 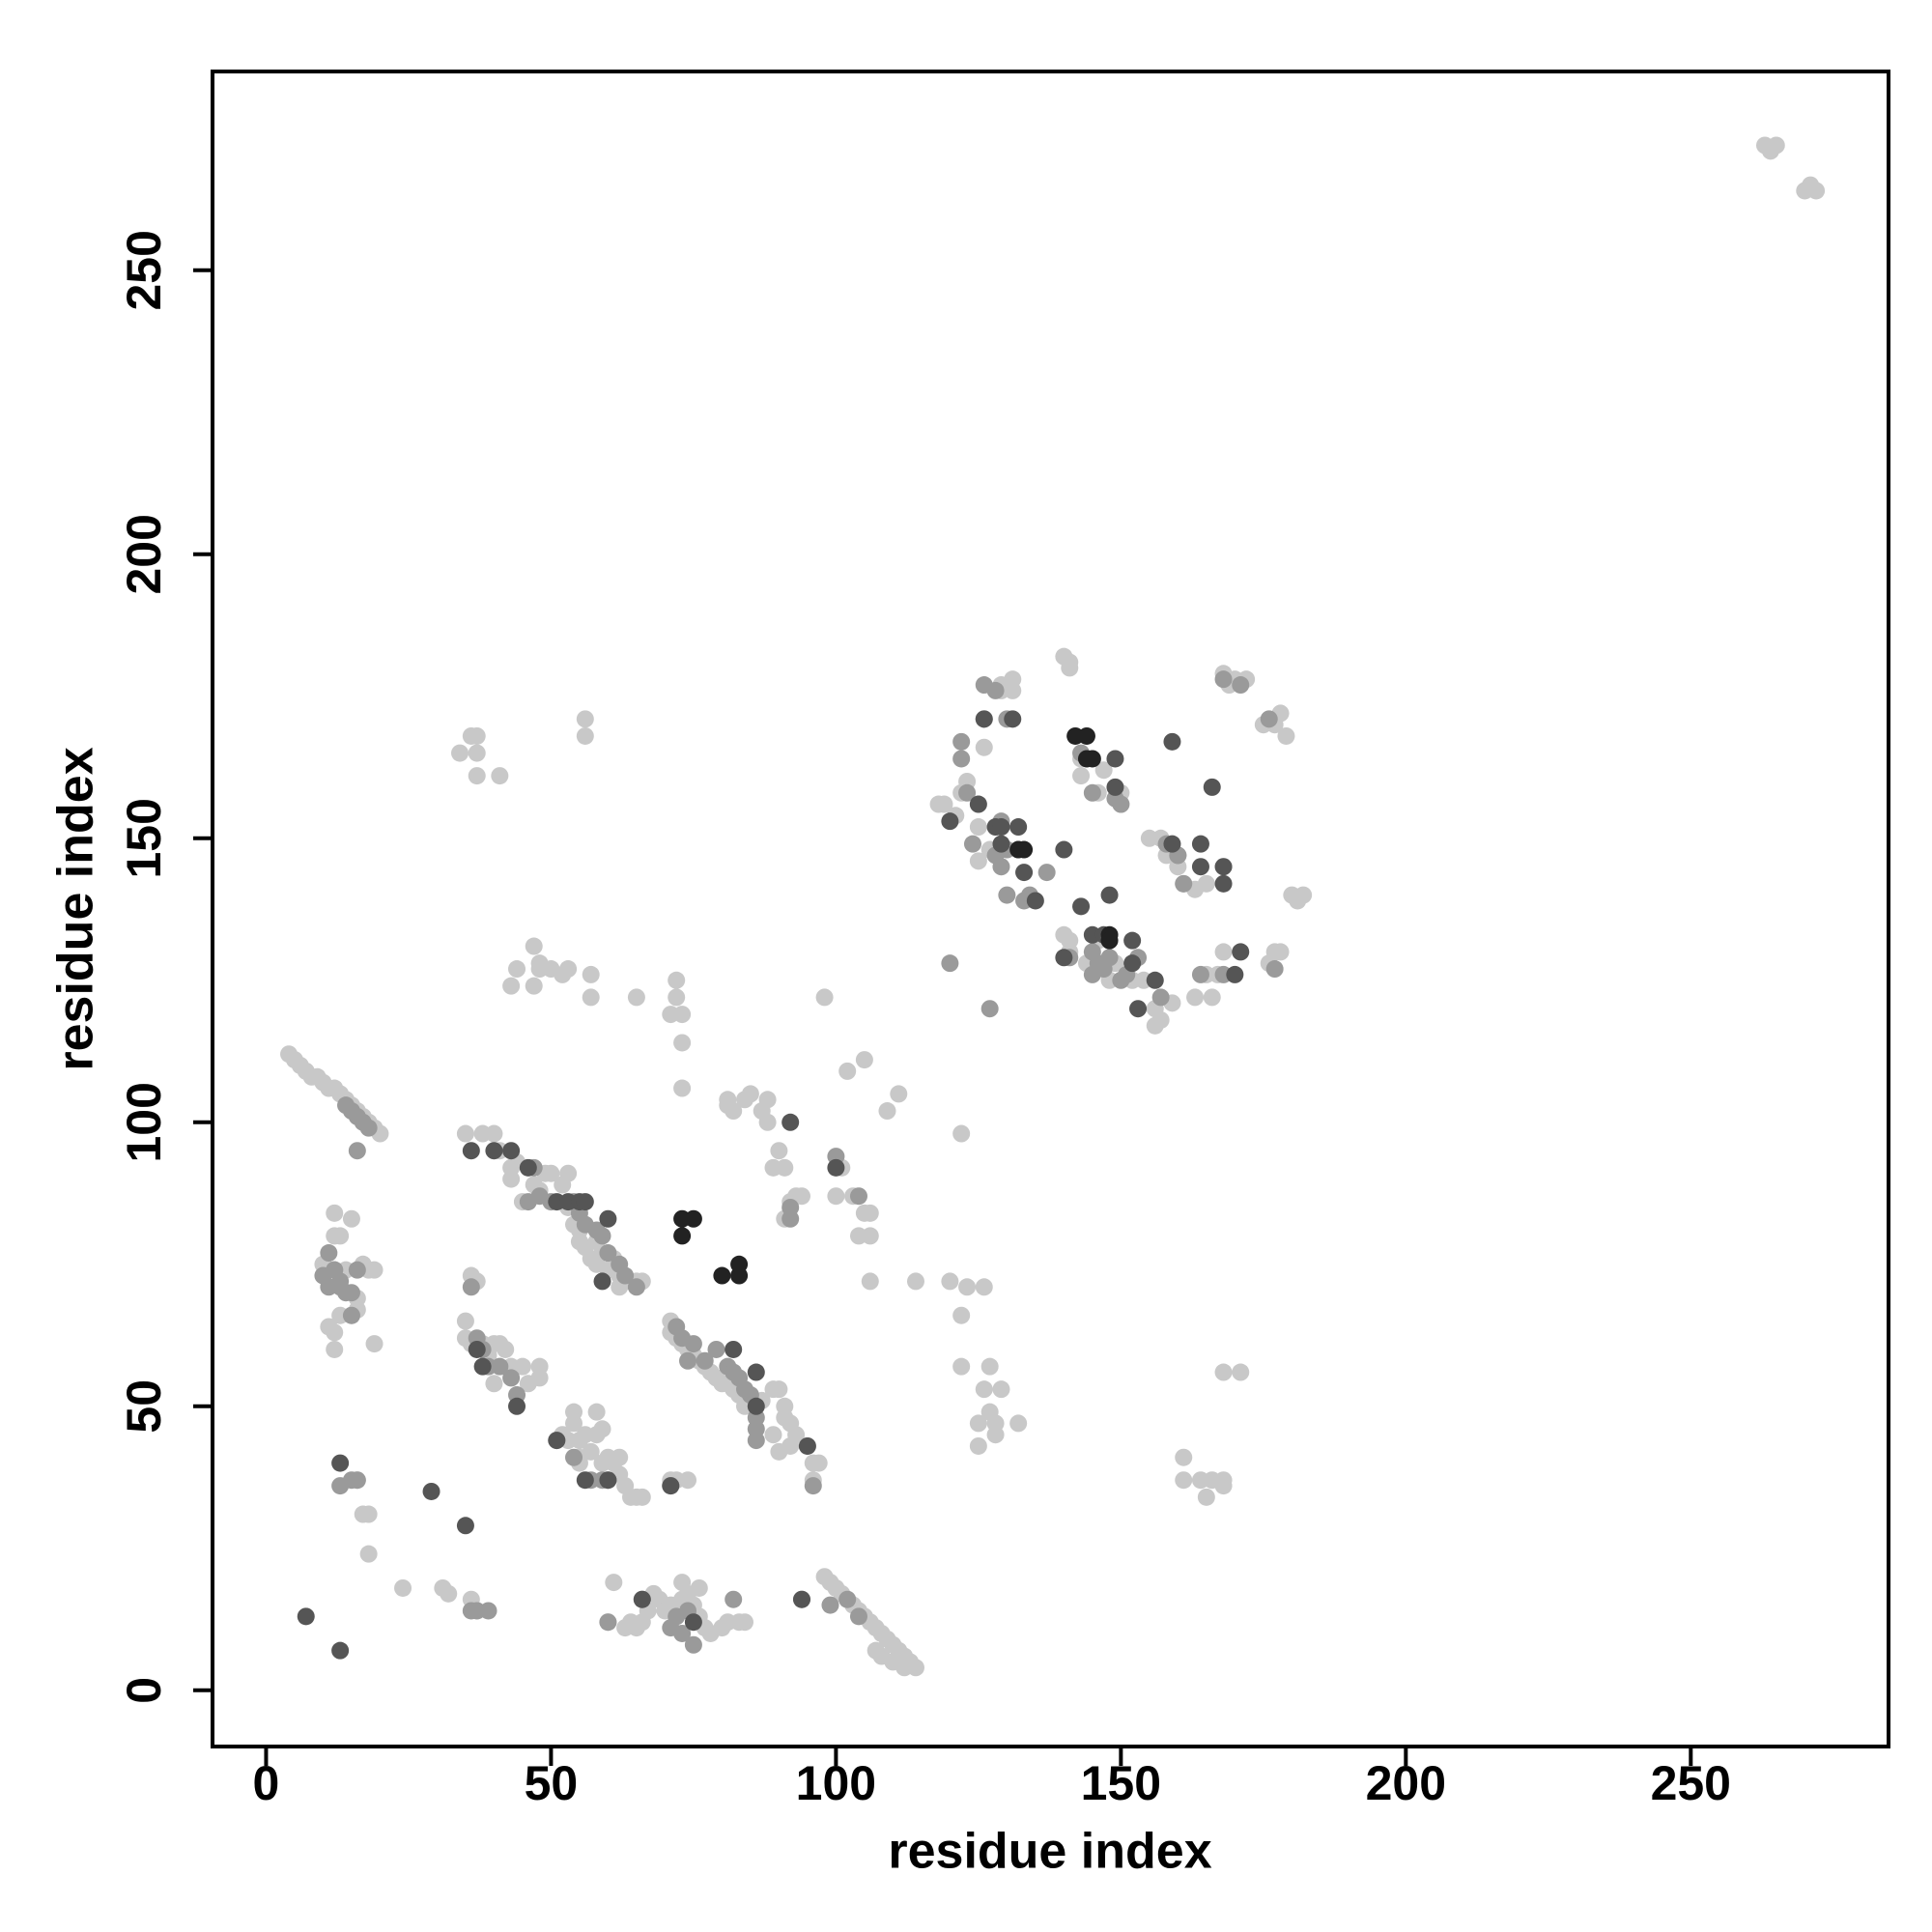 What do you see at coordinates (144, 270) in the screenshot?
I see `y-tick-label: 250` at bounding box center [144, 270].